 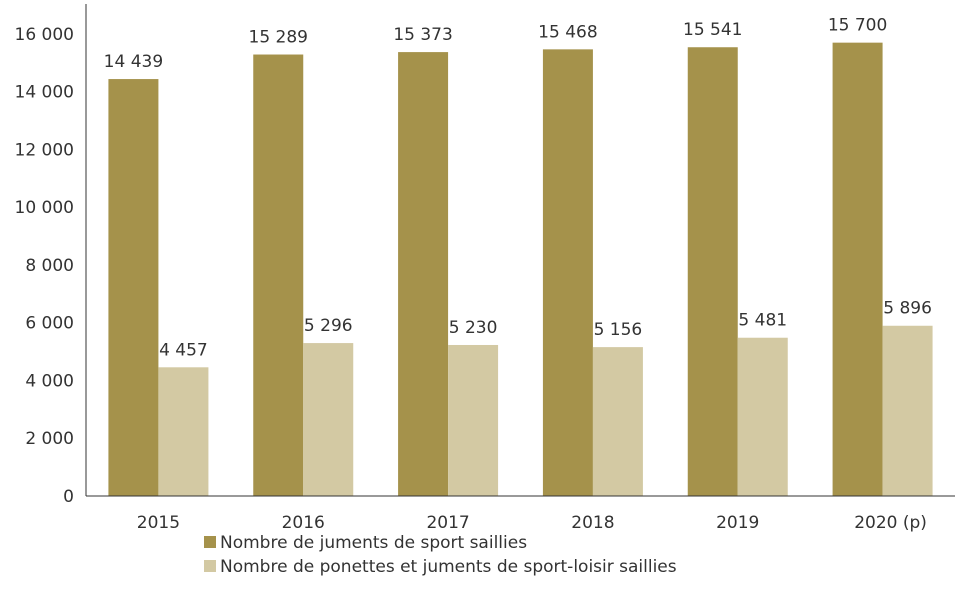 I want to click on x-tick-label: 2015, so click(x=158, y=523).